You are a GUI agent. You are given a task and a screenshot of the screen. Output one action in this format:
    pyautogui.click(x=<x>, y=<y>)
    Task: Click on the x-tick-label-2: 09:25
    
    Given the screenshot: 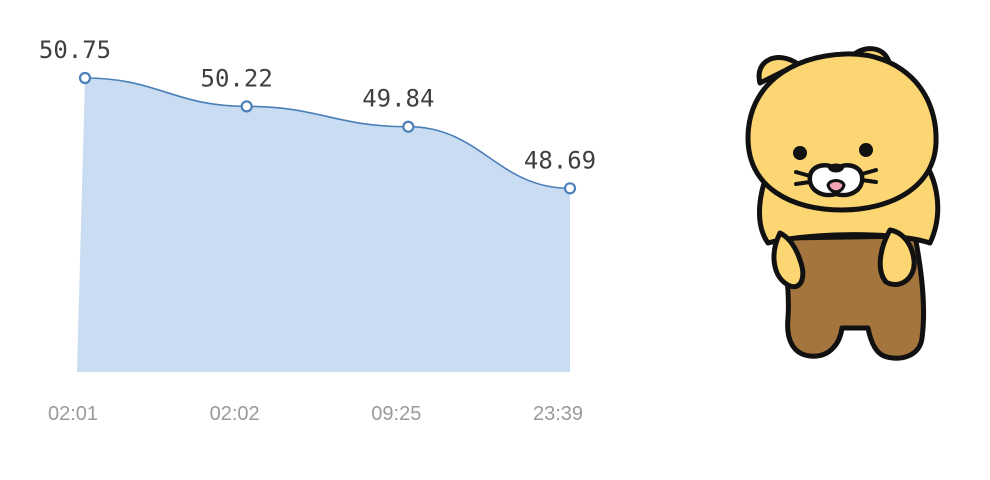 What is the action you would take?
    pyautogui.click(x=396, y=414)
    